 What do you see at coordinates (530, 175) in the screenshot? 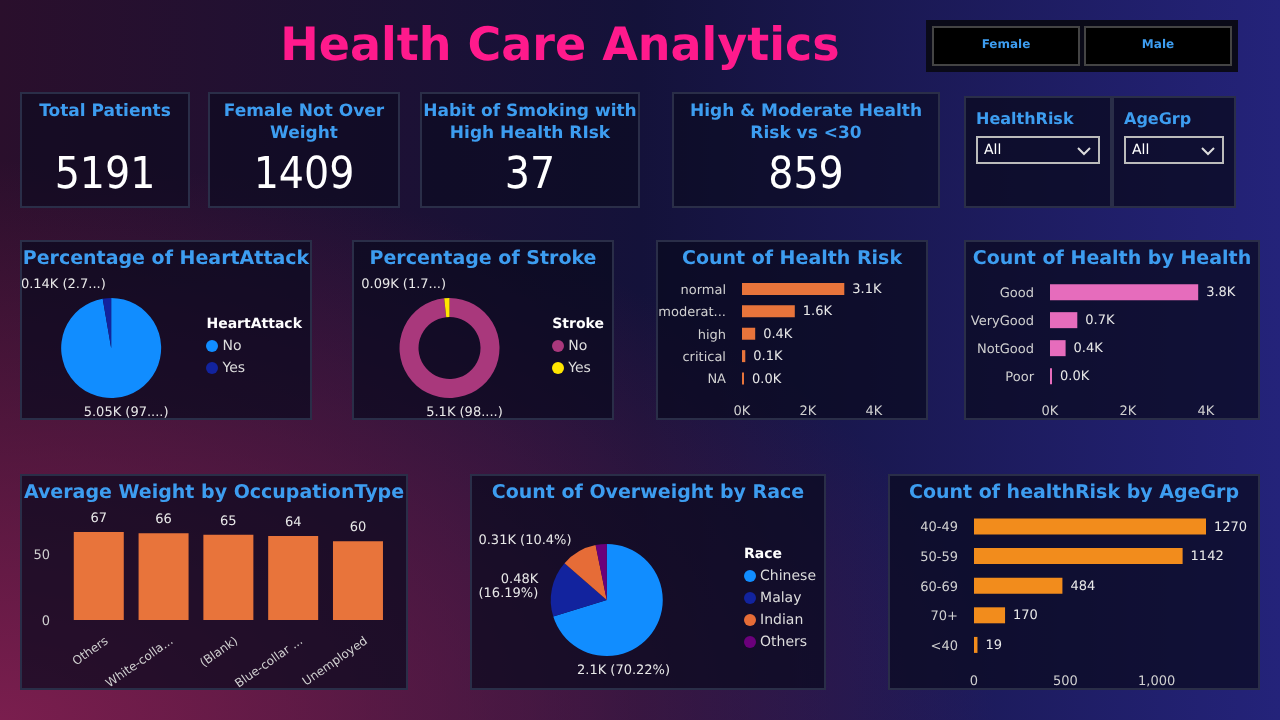
I see `text: 37` at bounding box center [530, 175].